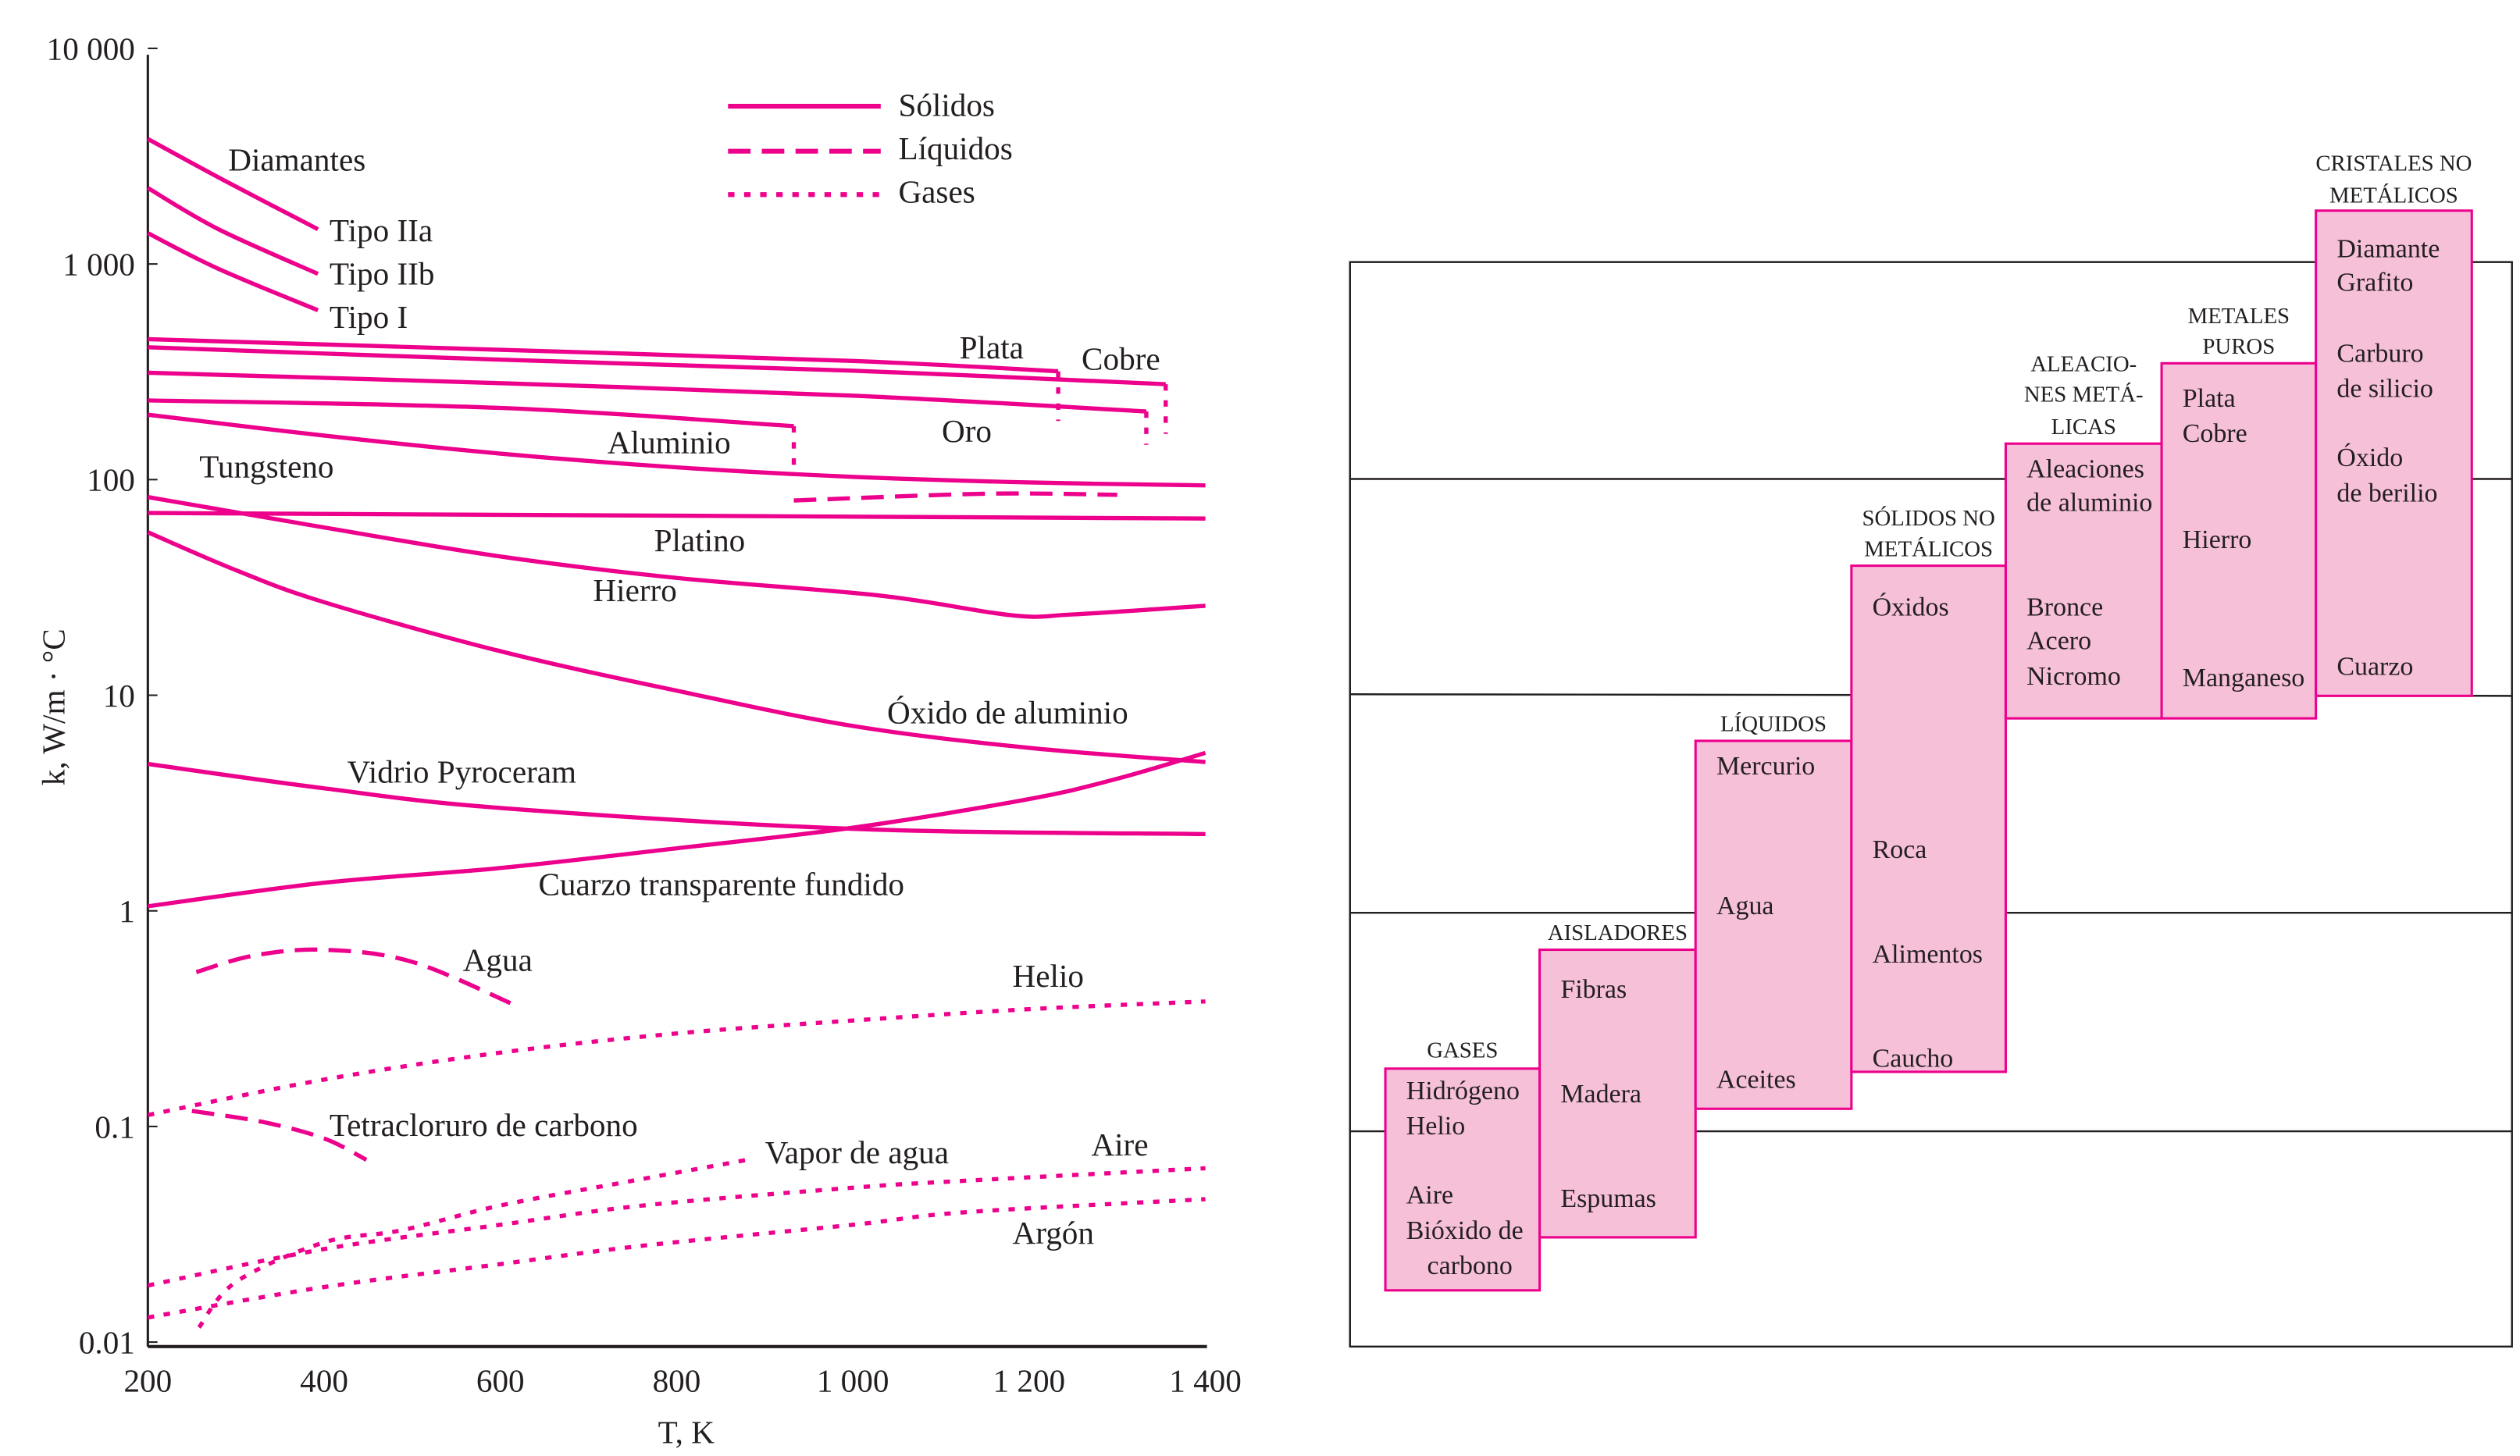 The image size is (2520, 1456). What do you see at coordinates (2209, 398) in the screenshot?
I see `material-item: Plata` at bounding box center [2209, 398].